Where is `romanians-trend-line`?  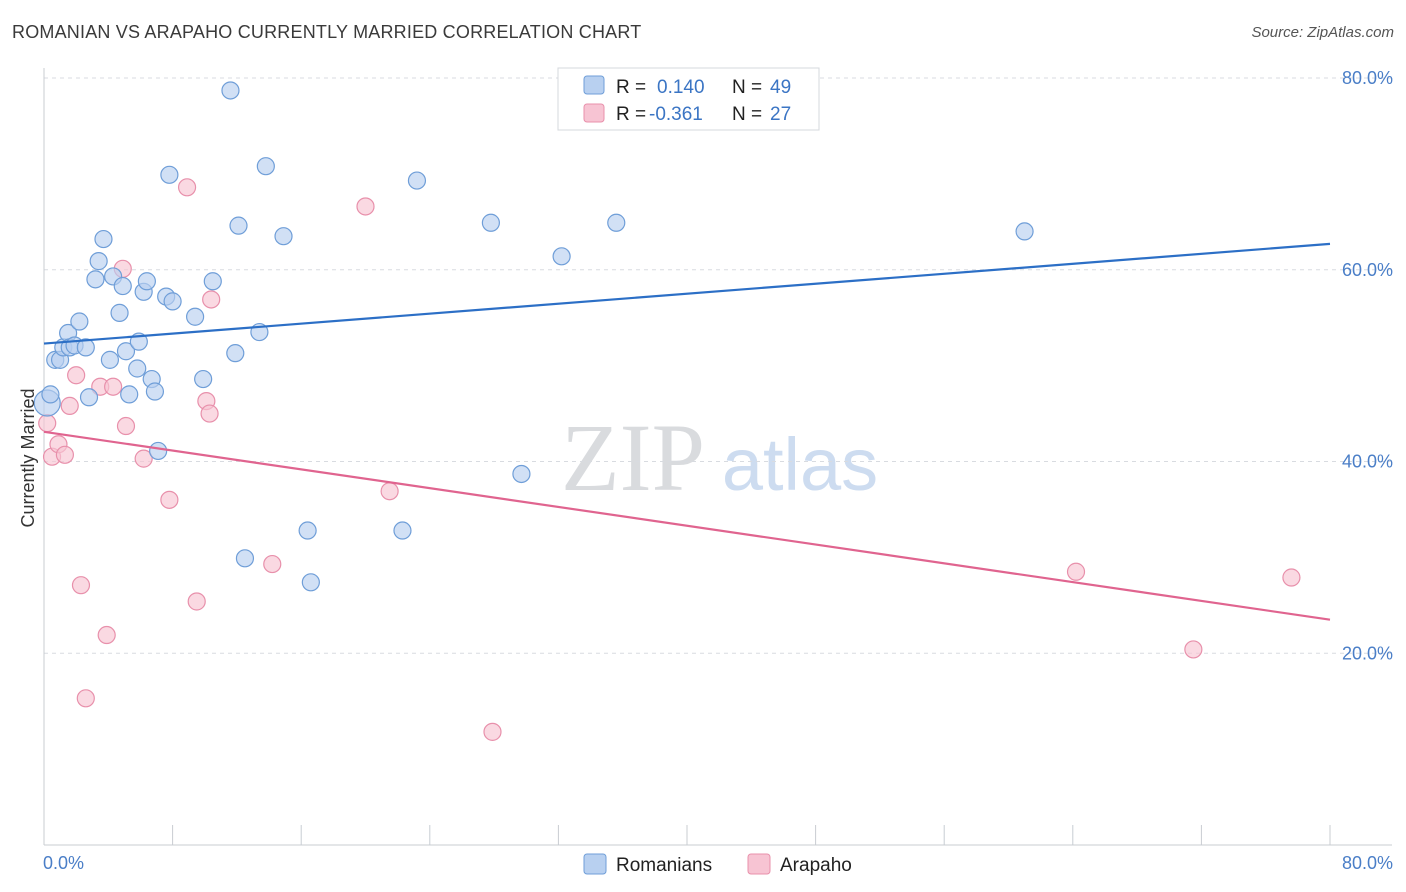 romanians-trend-line is located at coordinates (687, 293).